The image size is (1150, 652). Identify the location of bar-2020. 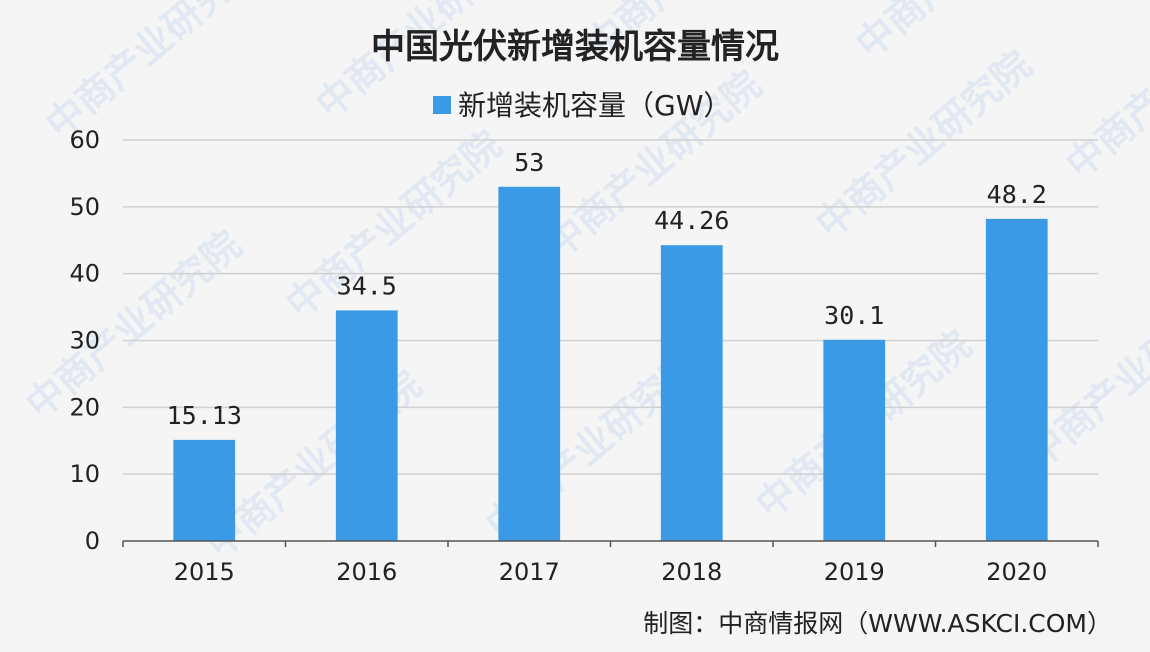
(1016, 379).